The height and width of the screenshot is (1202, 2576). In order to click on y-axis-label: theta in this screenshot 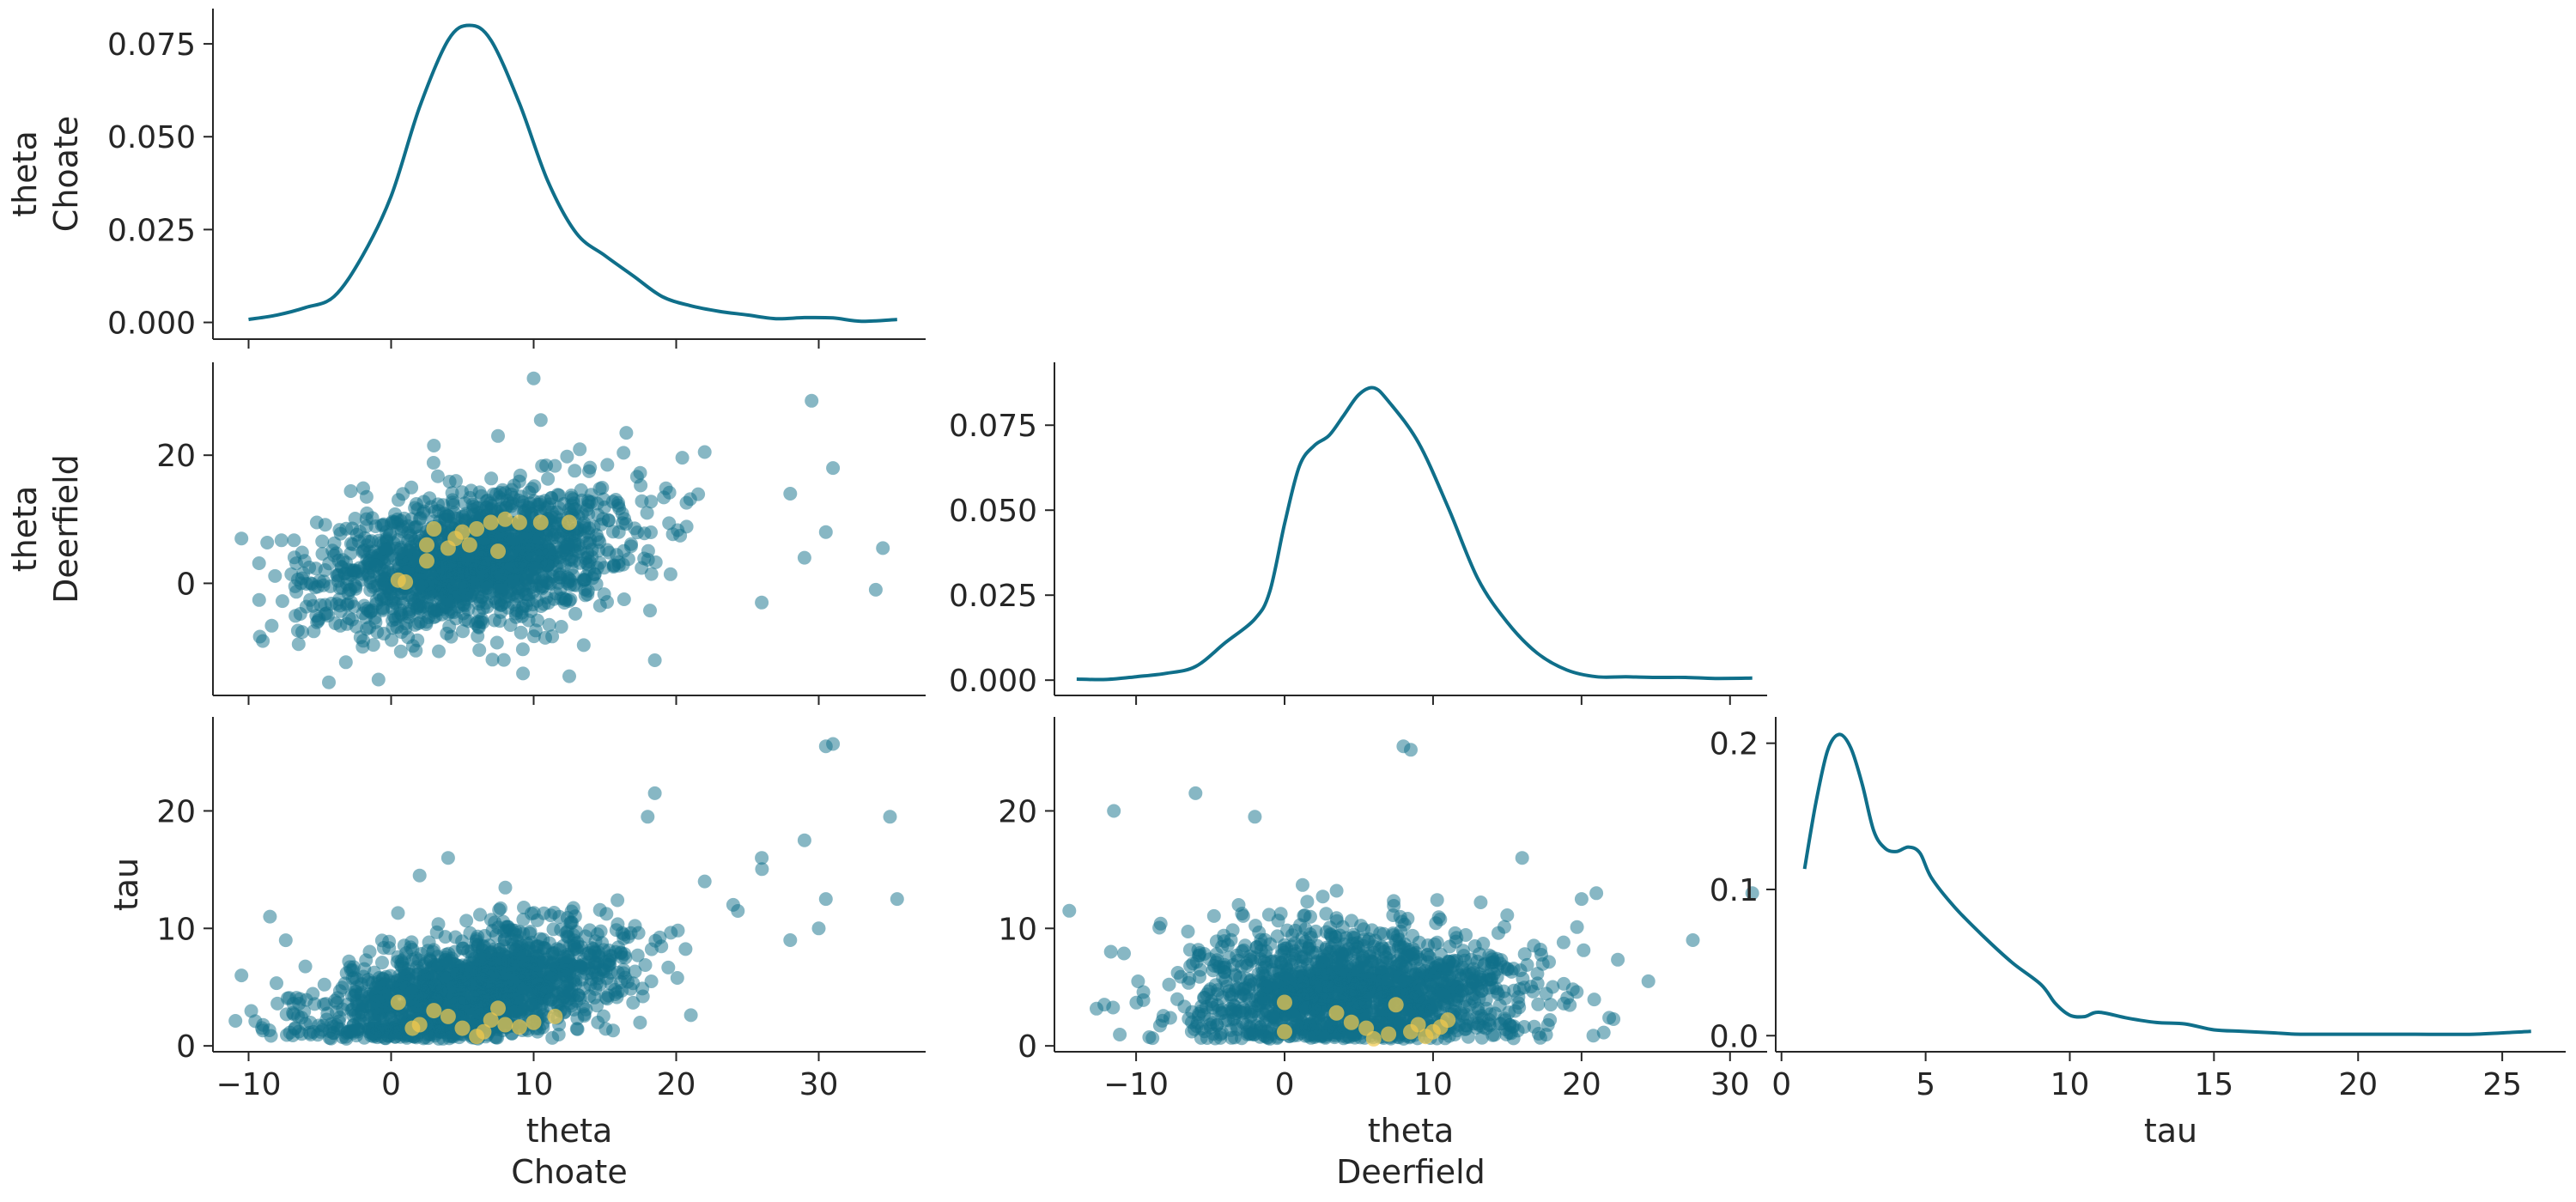, I will do `click(25, 529)`.